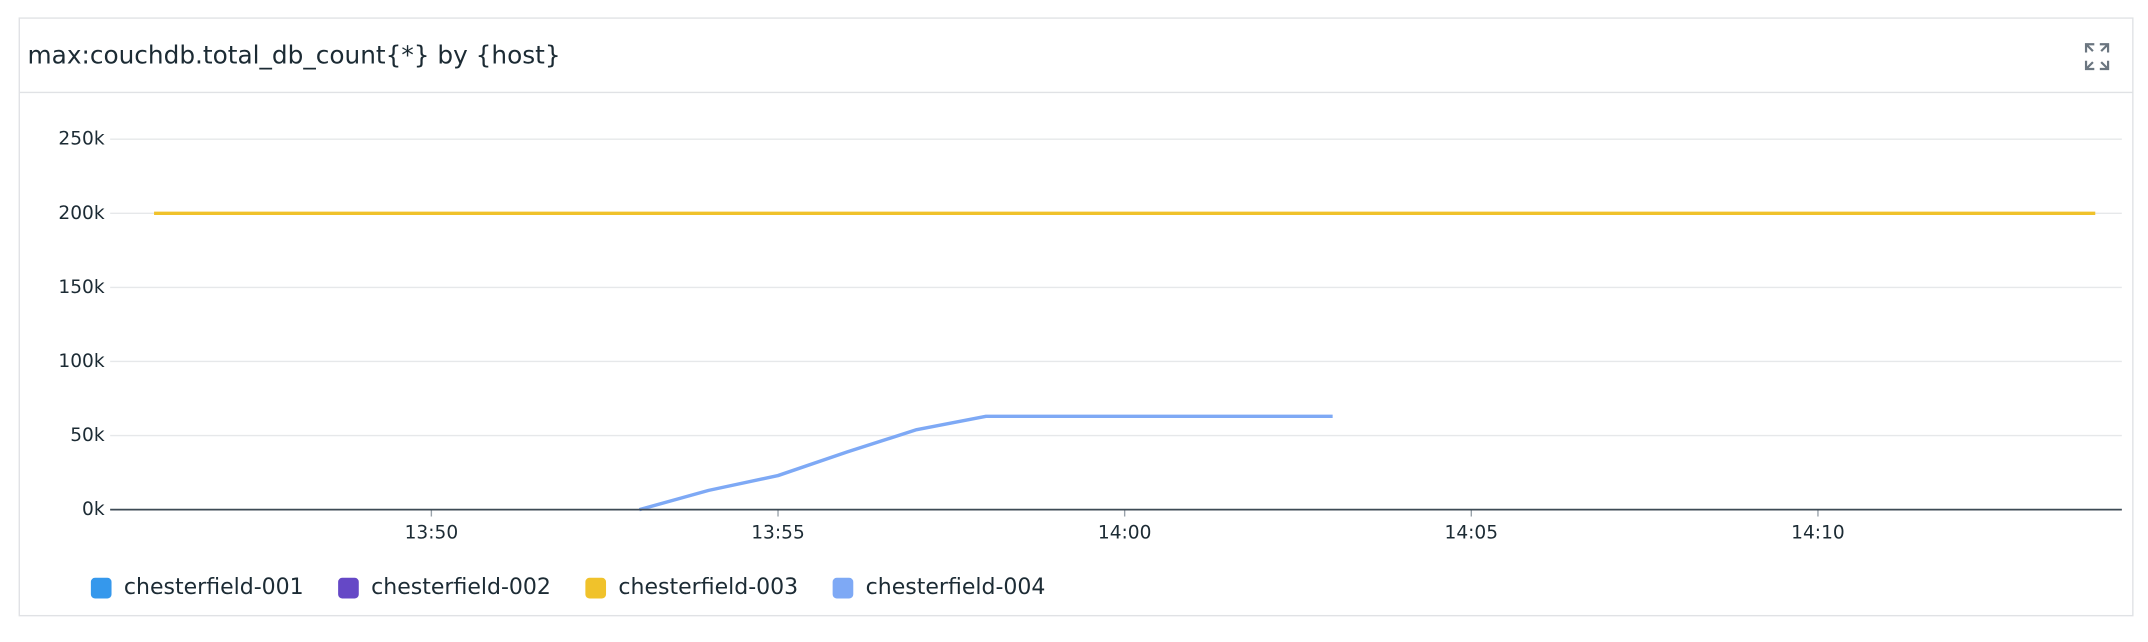 The height and width of the screenshot is (642, 2148). What do you see at coordinates (1125, 533) in the screenshot?
I see `x-tick-label: 14:00` at bounding box center [1125, 533].